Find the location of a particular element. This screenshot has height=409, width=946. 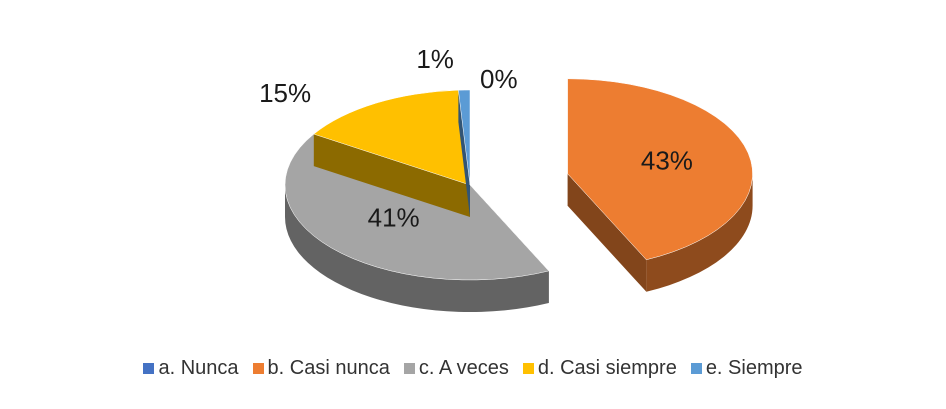

data-label: 0% is located at coordinates (499, 79).